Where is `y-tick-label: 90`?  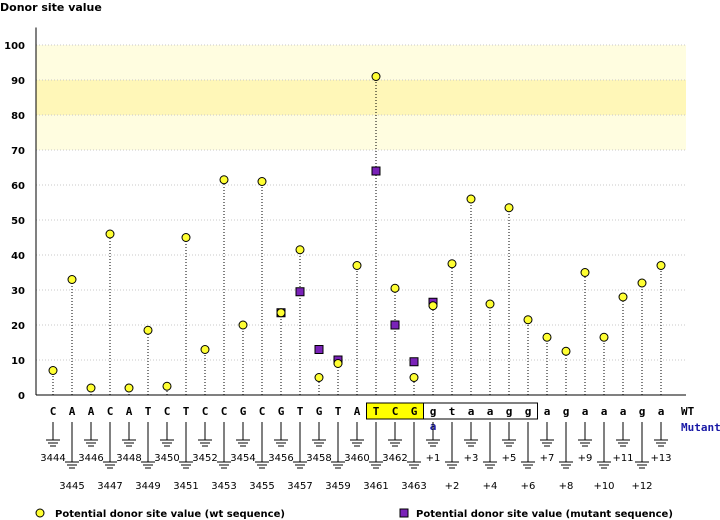
y-tick-label: 90 is located at coordinates (18, 81).